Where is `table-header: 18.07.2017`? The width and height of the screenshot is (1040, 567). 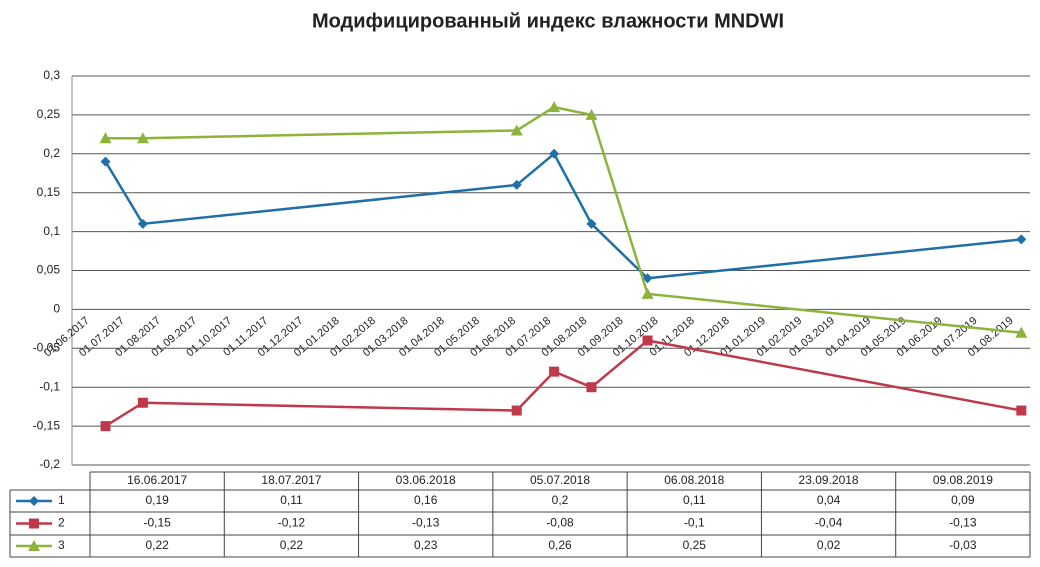
table-header: 18.07.2017 is located at coordinates (291, 480).